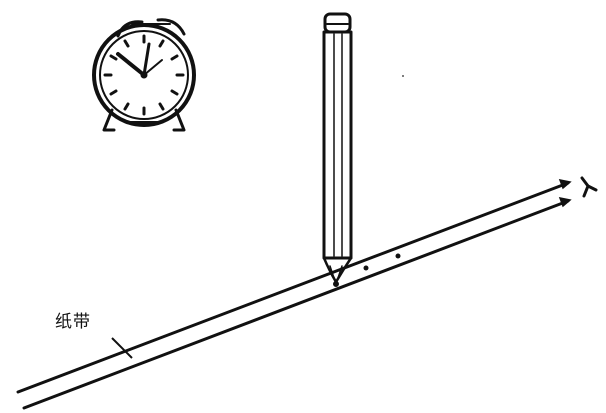 The image size is (606, 413). I want to click on pencil-icon, so click(337, 149).